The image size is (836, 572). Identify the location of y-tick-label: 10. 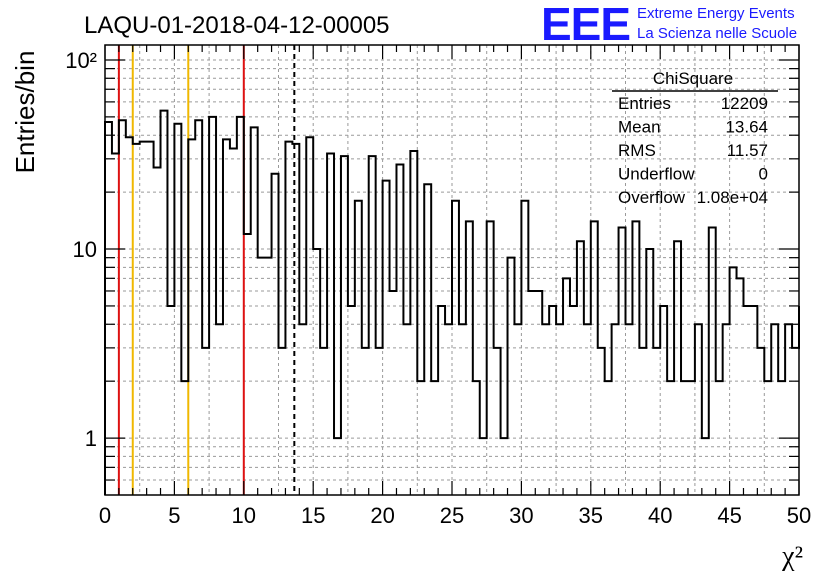
(85, 249).